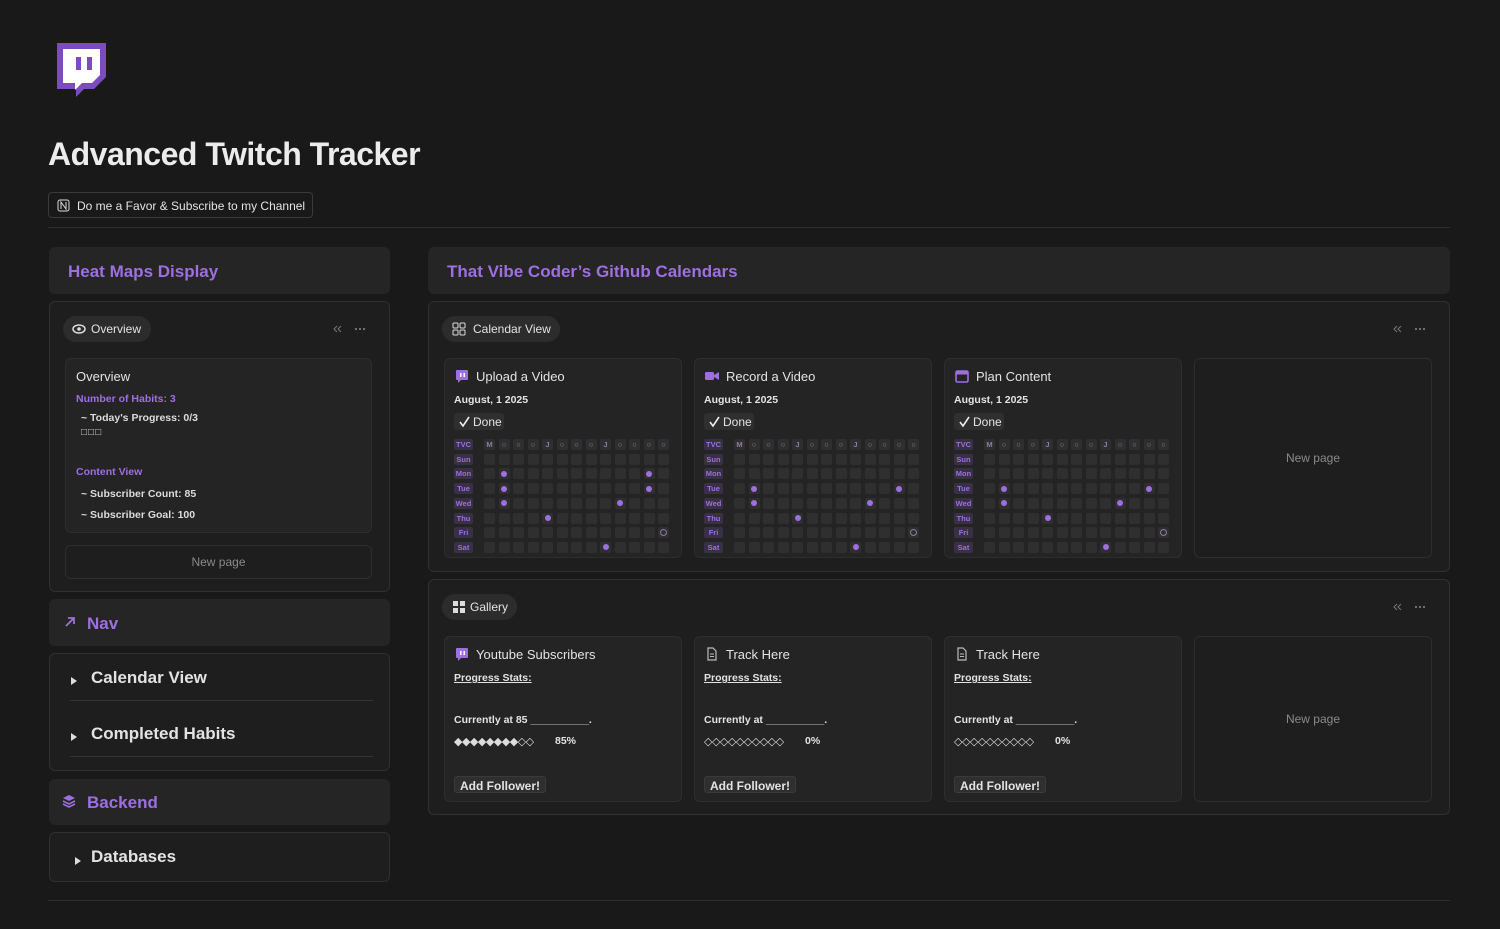  What do you see at coordinates (713, 459) in the screenshot?
I see `heatmap-day-label: Sun` at bounding box center [713, 459].